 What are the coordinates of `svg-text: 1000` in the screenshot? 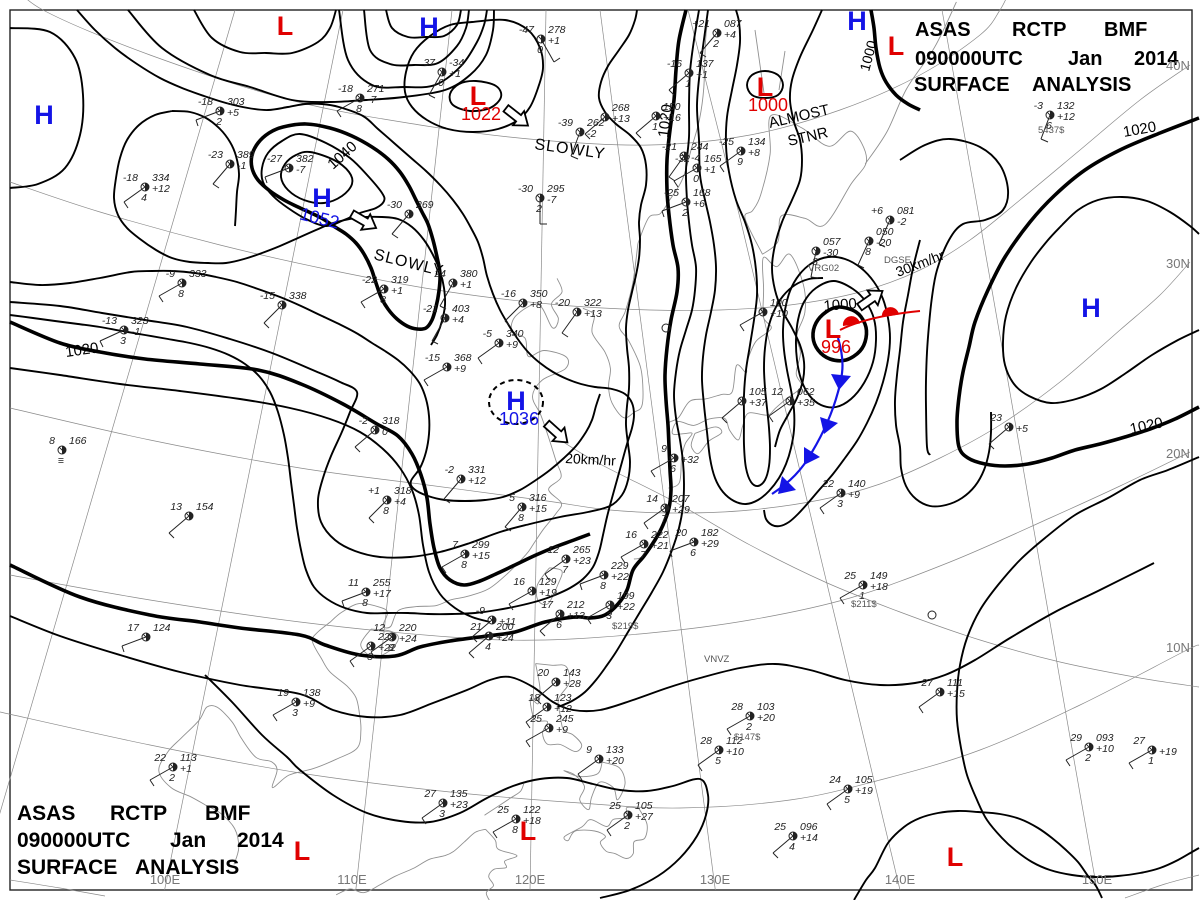 It's located at (840, 305).